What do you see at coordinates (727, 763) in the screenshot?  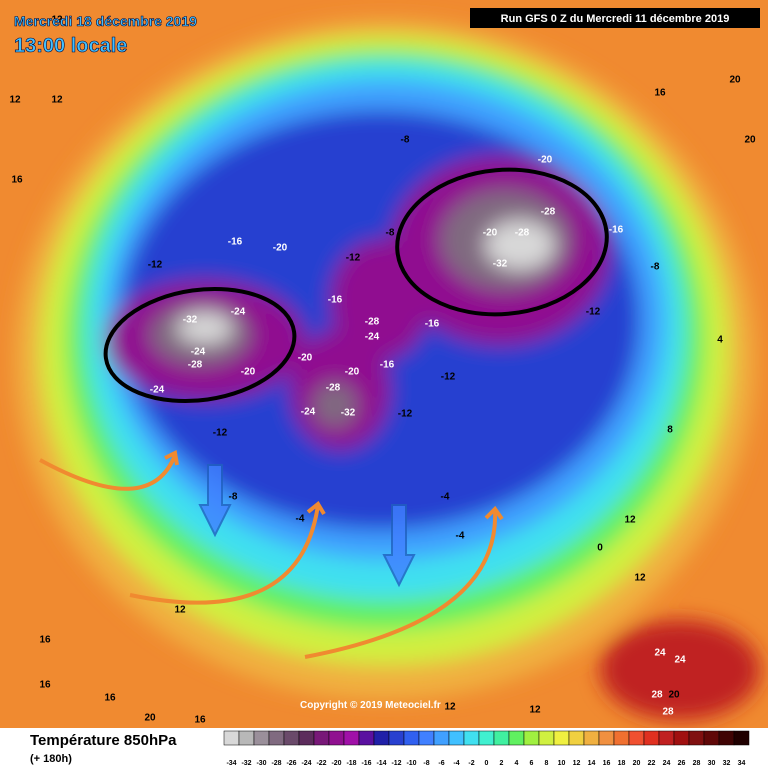 I see `scale-label: 32` at bounding box center [727, 763].